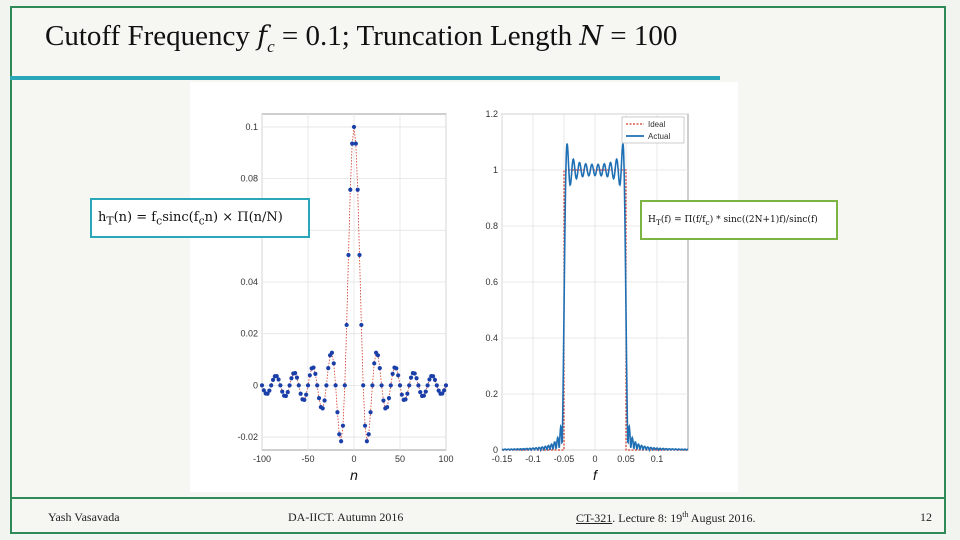 This screenshot has width=960, height=540. I want to click on left-ytick-label: 0, so click(255, 385).